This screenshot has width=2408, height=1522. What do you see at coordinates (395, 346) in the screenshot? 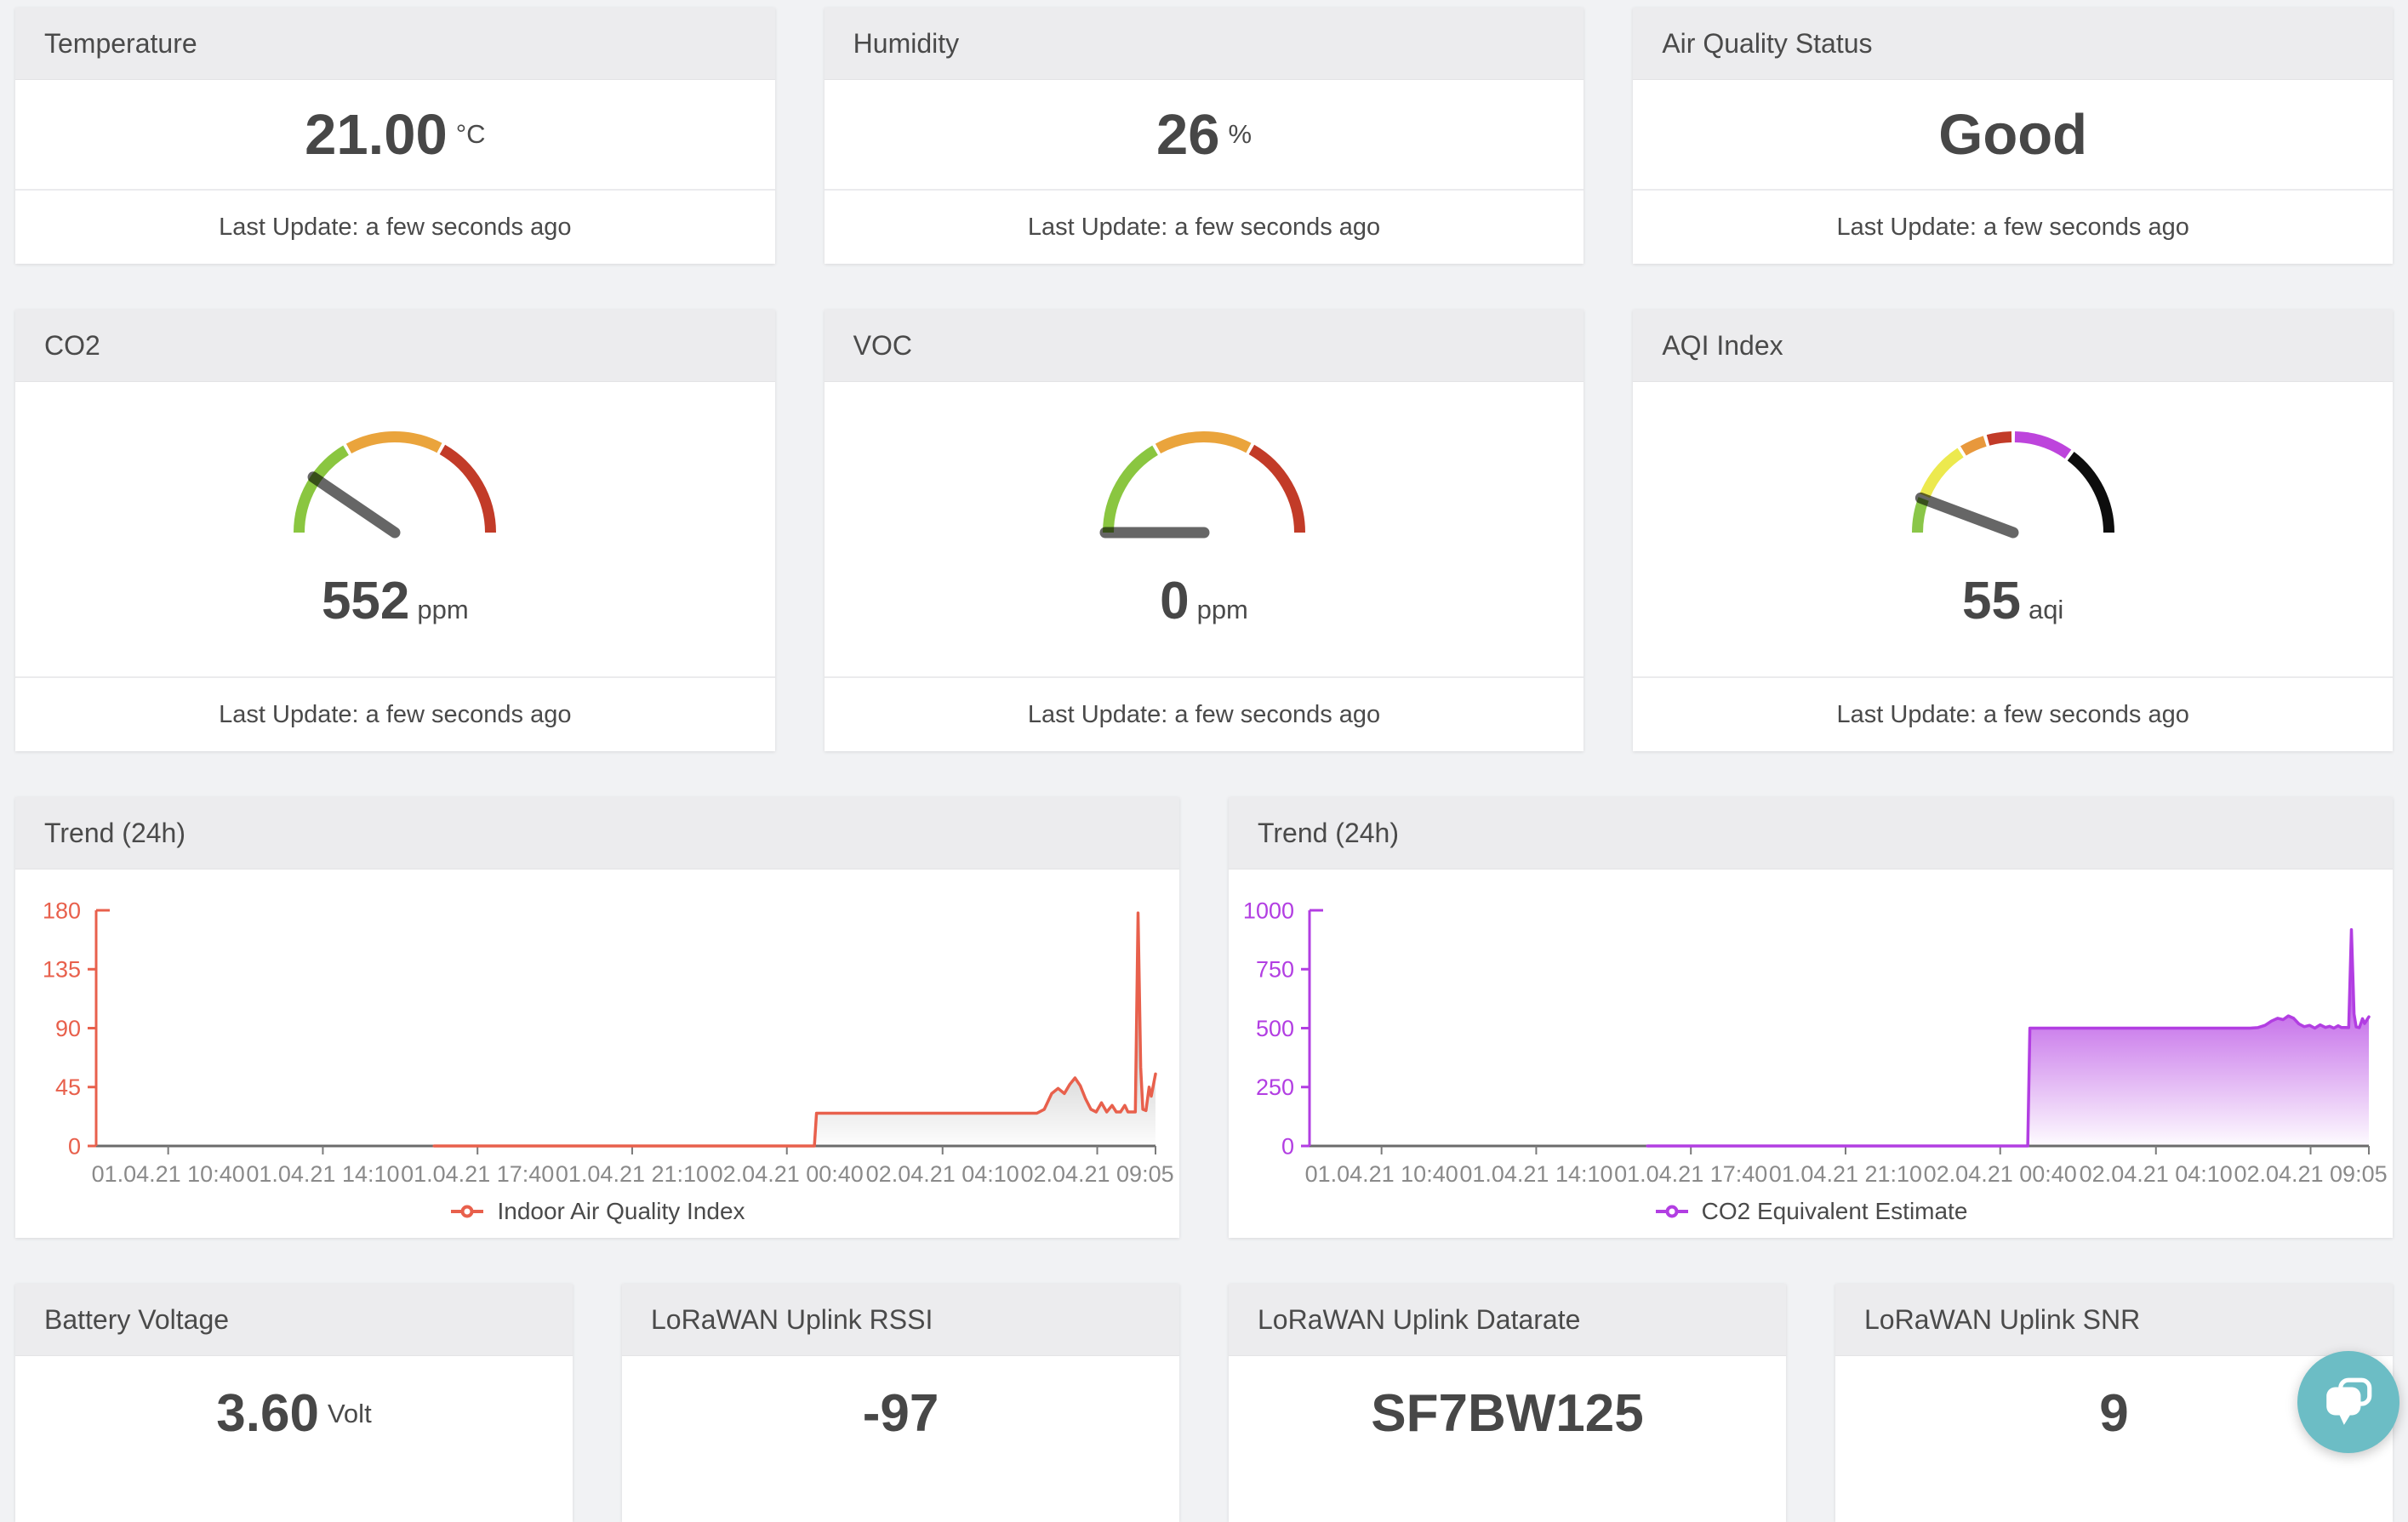
I see `co2-card-title: CO2` at bounding box center [395, 346].